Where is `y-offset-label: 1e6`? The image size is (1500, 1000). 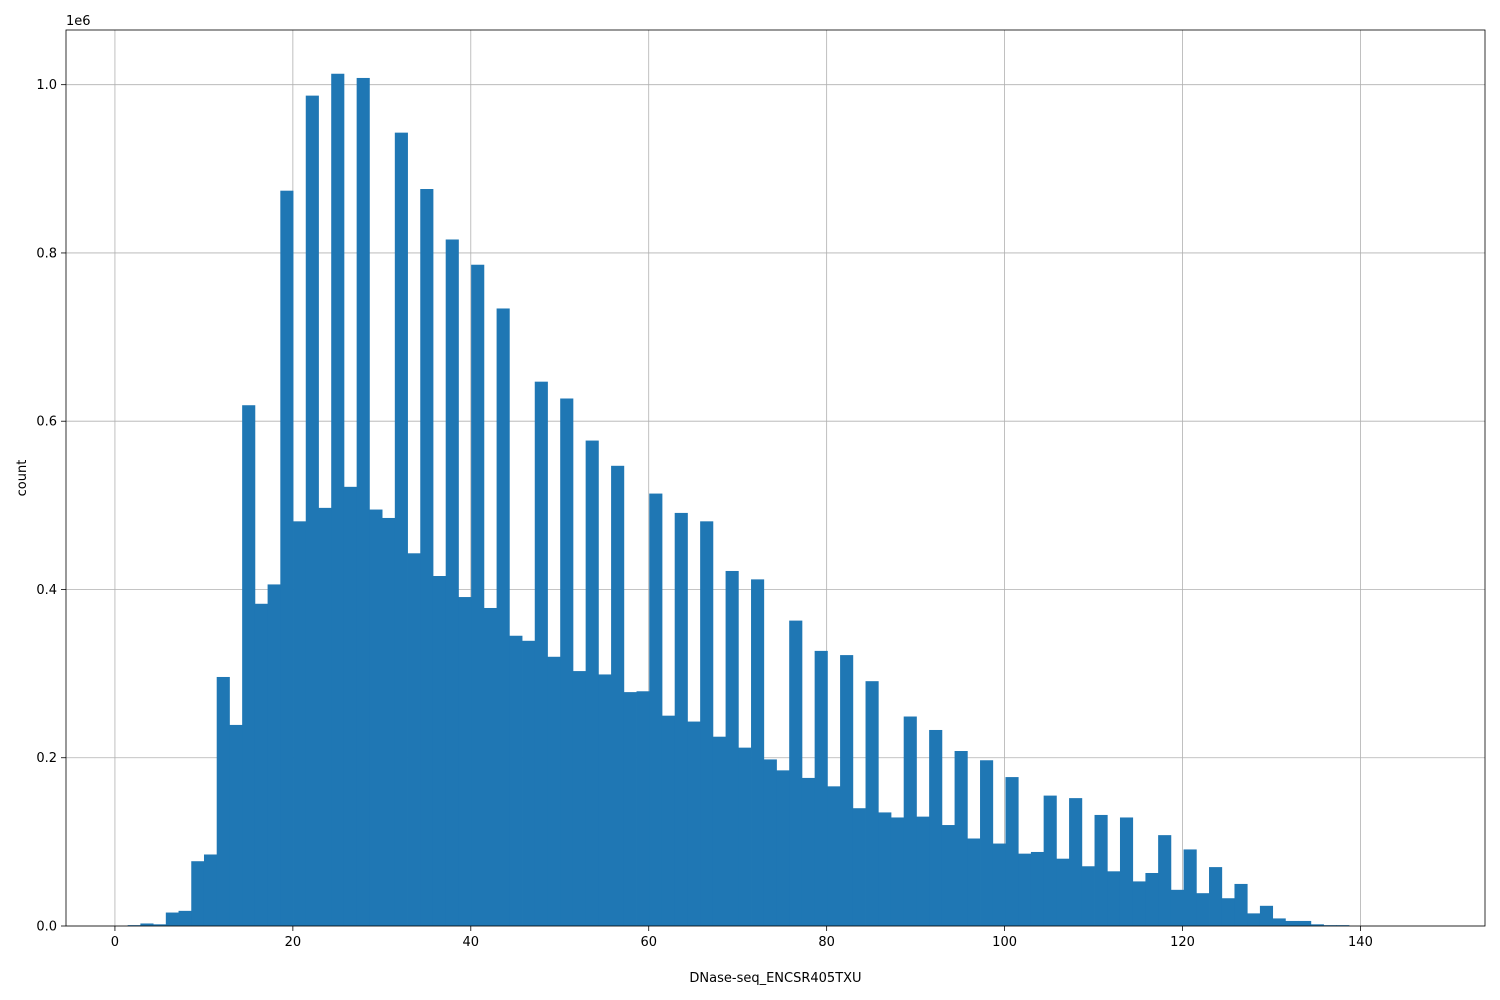 y-offset-label: 1e6 is located at coordinates (78, 21).